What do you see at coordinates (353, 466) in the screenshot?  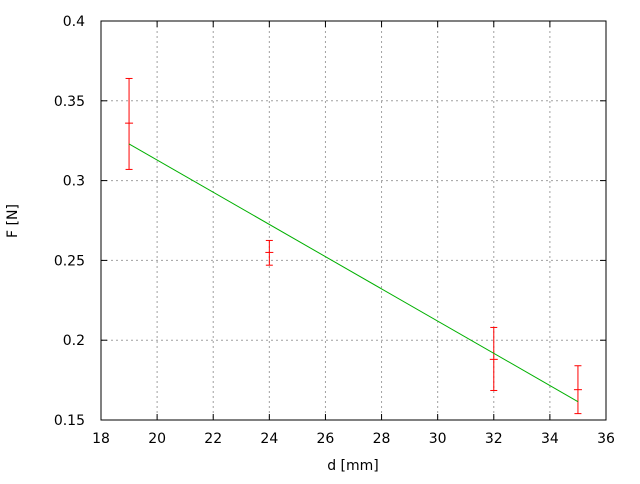 I see `x-axis-label: d [mm]` at bounding box center [353, 466].